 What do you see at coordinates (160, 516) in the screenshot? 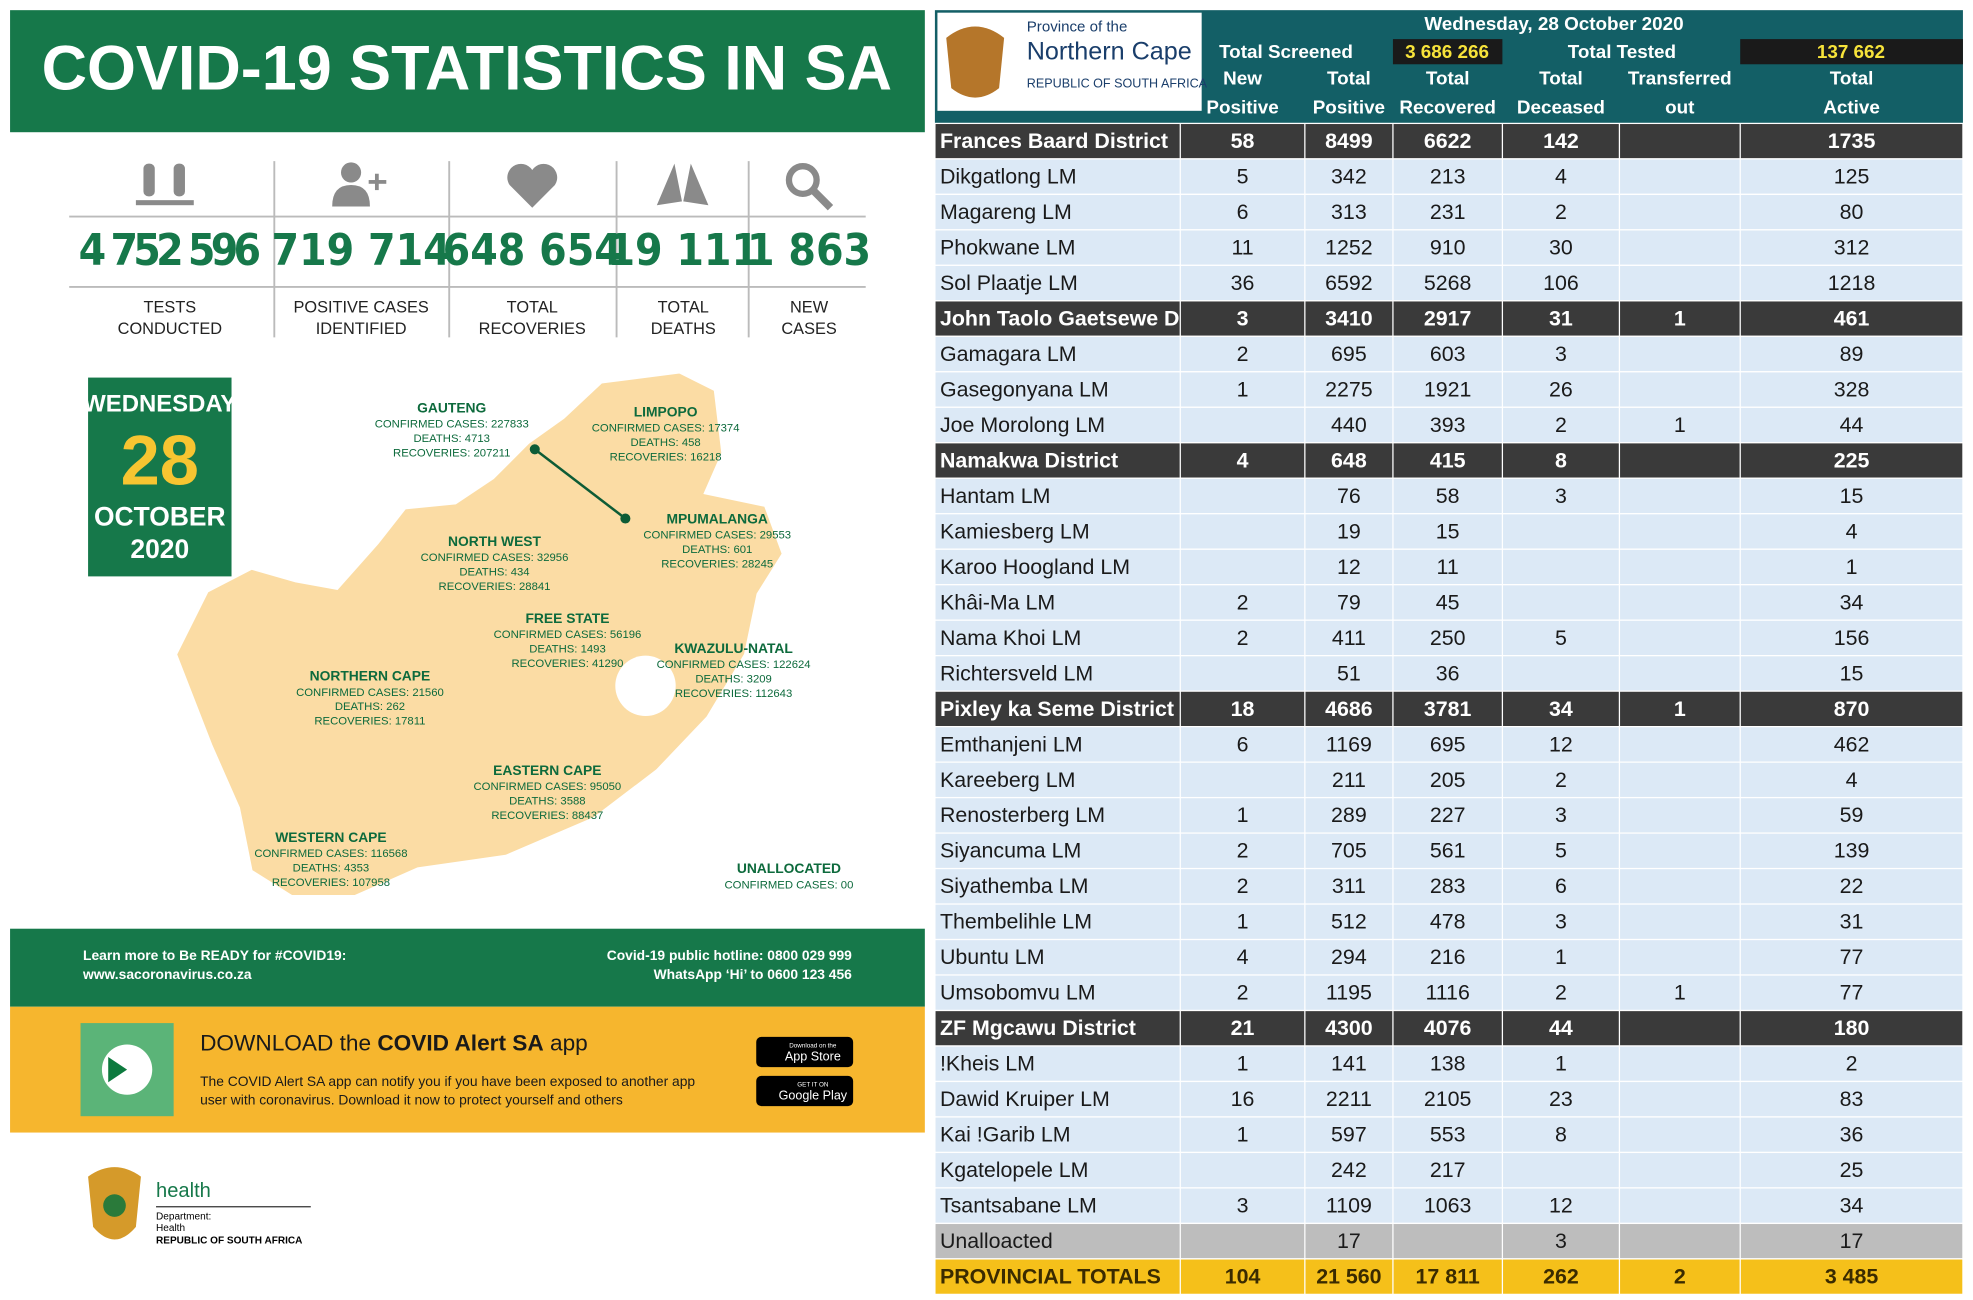
I see `date-month: OCTOBER` at bounding box center [160, 516].